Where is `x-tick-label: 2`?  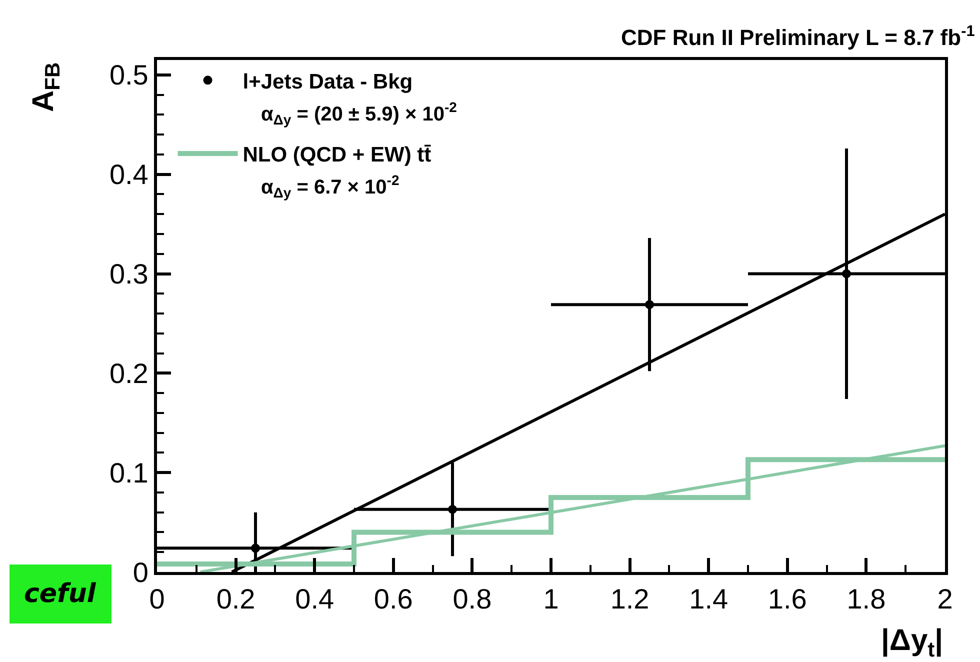
x-tick-label: 2 is located at coordinates (945, 599).